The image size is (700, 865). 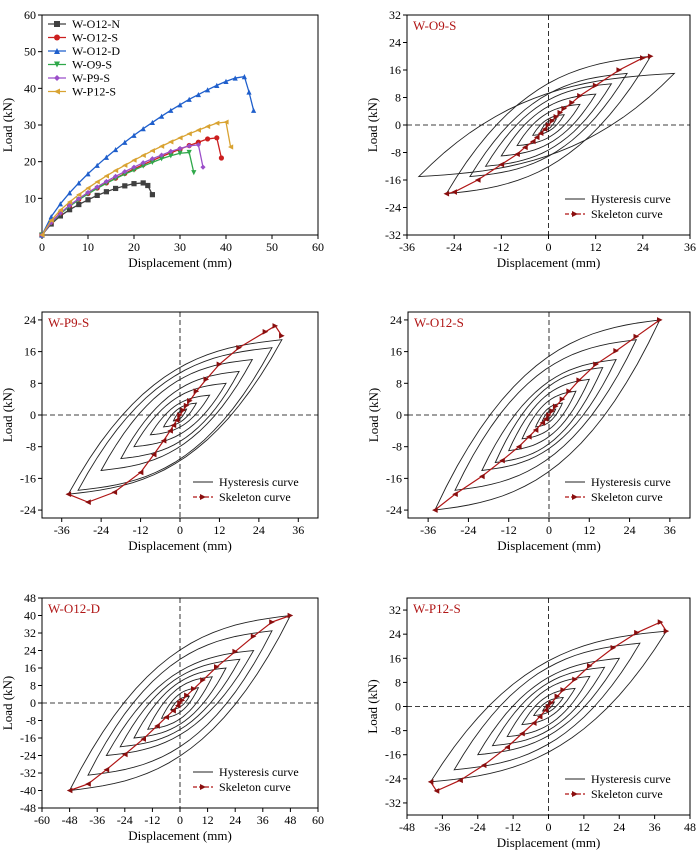 I want to click on legend-label: W-O12-D, so click(x=96, y=51).